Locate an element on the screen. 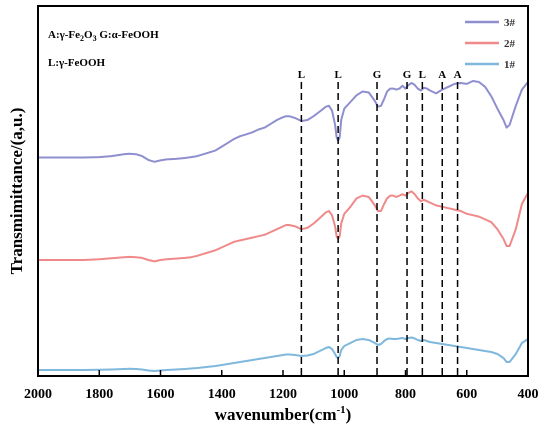  marker-label-7: A is located at coordinates (458, 75).